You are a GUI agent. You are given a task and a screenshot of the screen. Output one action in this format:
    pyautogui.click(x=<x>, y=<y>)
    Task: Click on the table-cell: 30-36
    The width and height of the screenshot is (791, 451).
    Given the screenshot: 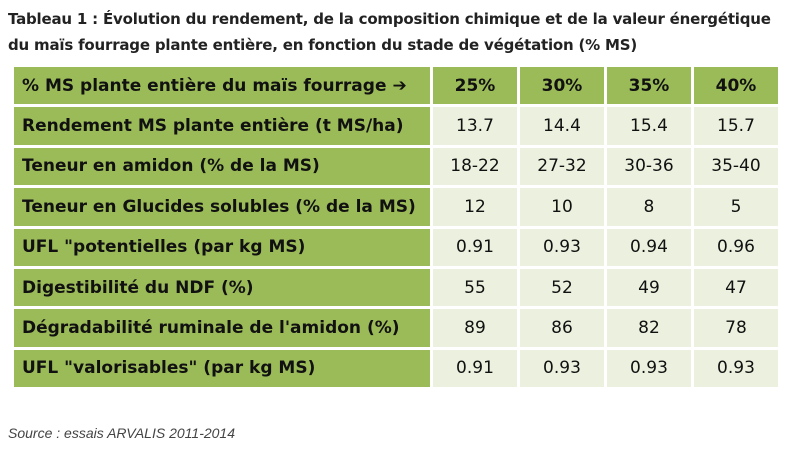 What is the action you would take?
    pyautogui.click(x=648, y=166)
    